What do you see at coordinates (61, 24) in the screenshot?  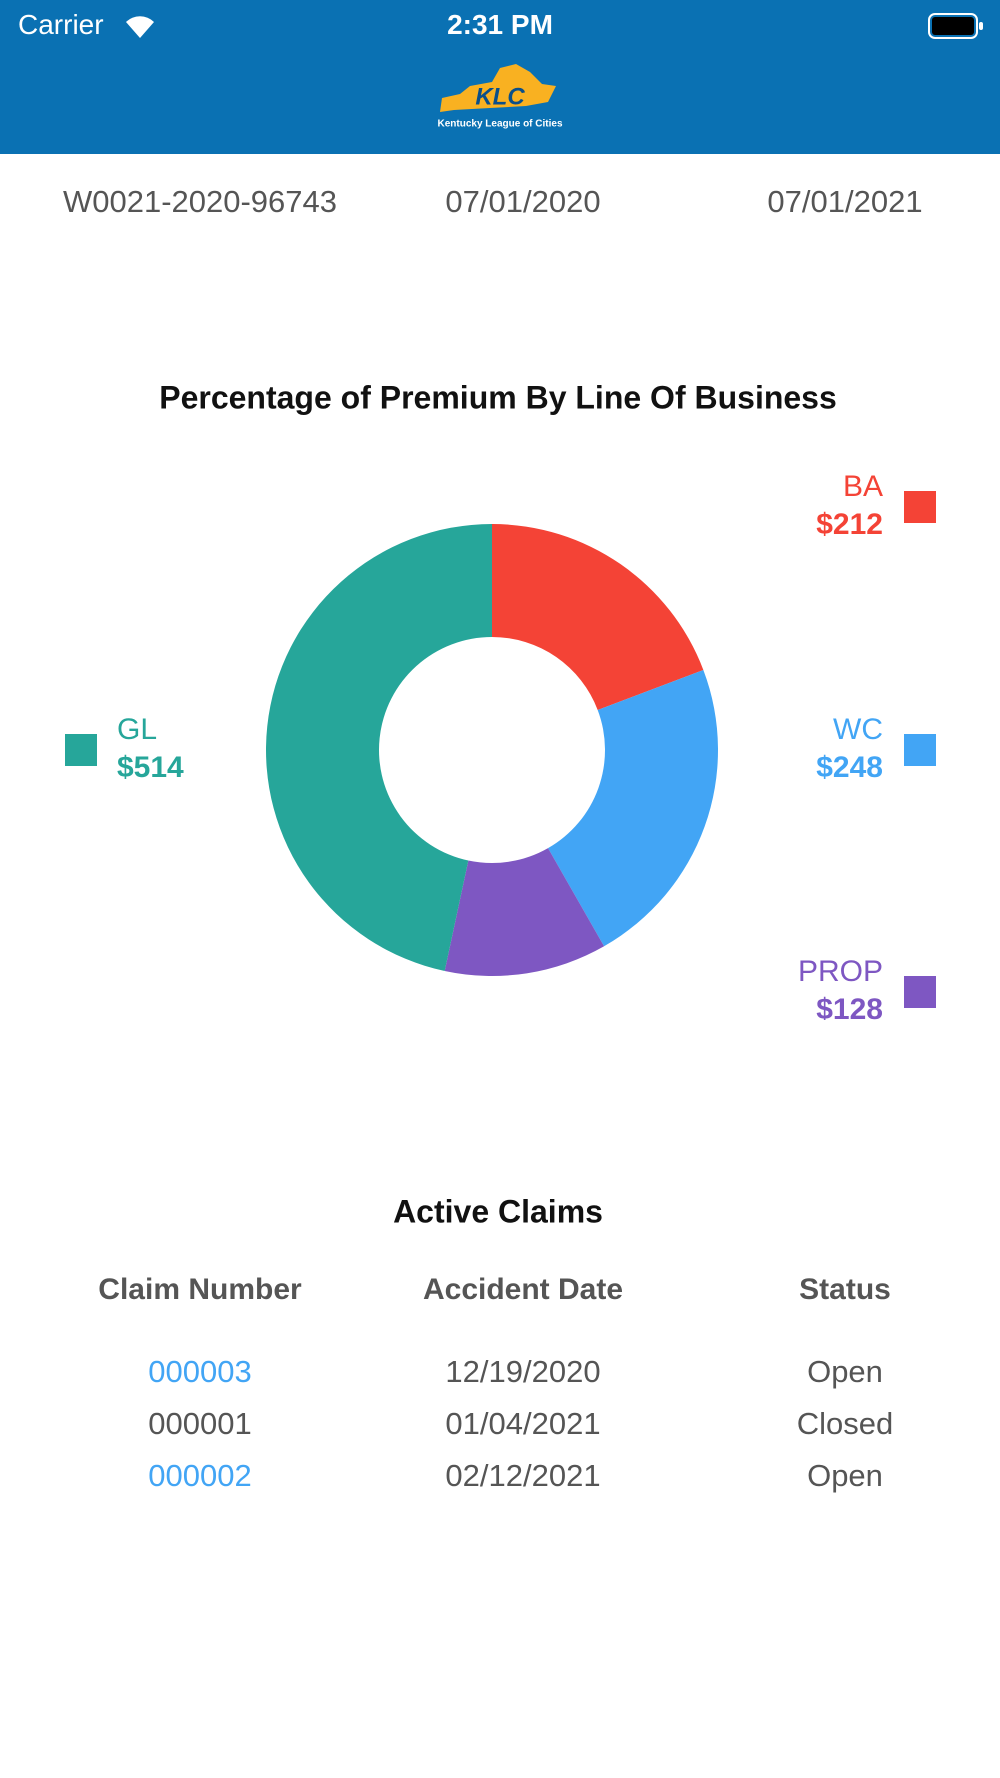 I see `carrier: Carrier` at bounding box center [61, 24].